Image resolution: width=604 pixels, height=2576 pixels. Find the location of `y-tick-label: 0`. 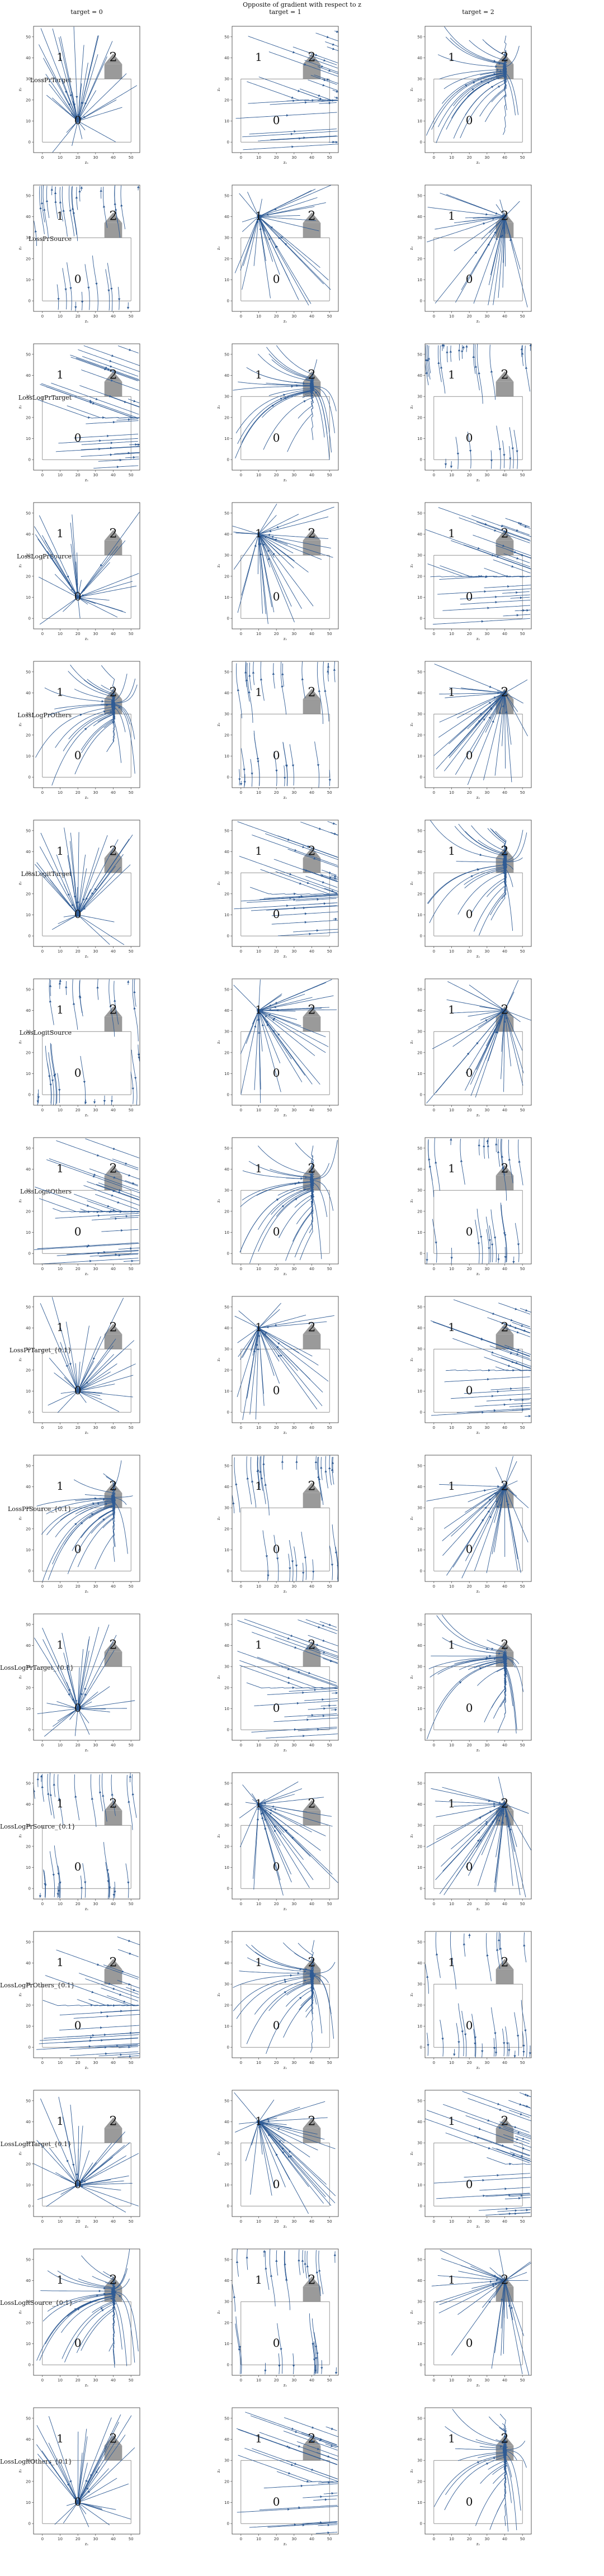

y-tick-label: 0 is located at coordinates (421, 2047).